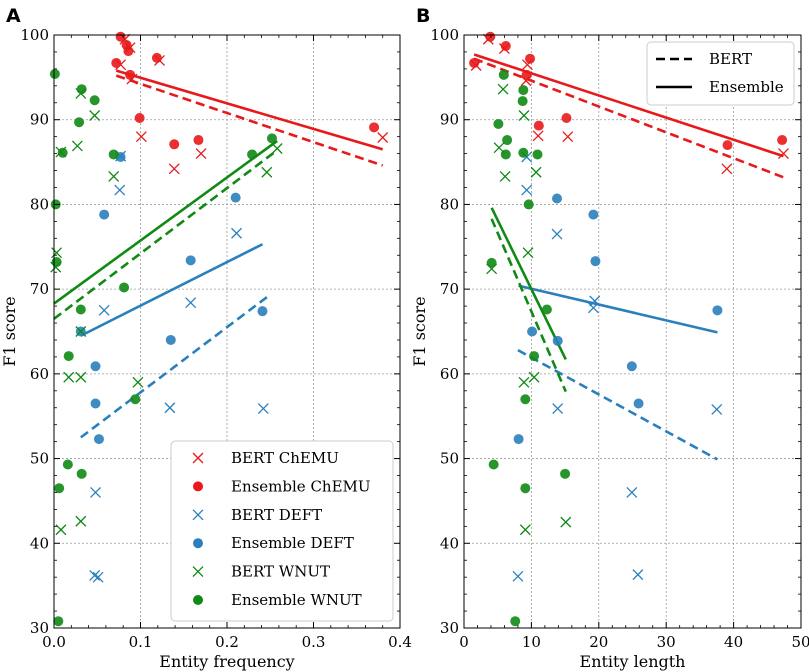  I want to click on legend-label-ensemble-deft: Ensemble DEFT, so click(292, 543).